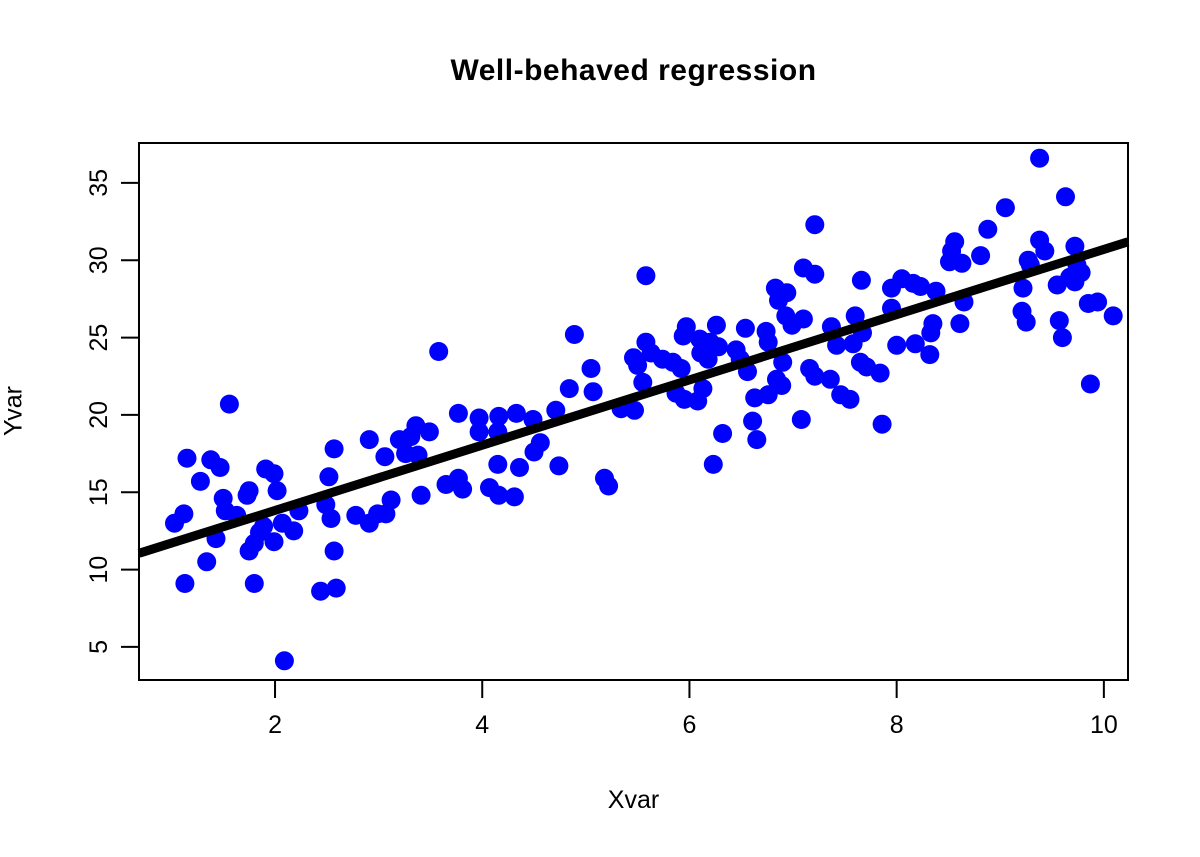 This screenshot has width=1200, height=857. Describe the element at coordinates (275, 725) in the screenshot. I see `x-tick-label: 2` at that location.